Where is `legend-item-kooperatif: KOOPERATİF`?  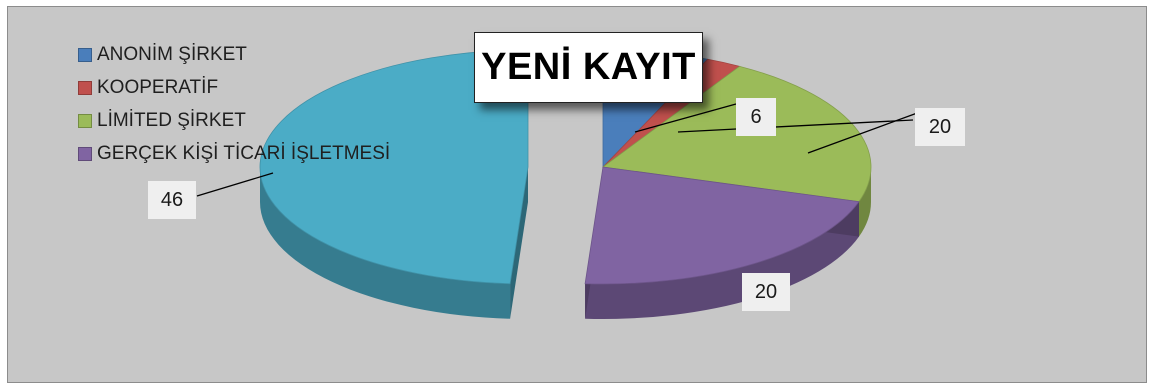 legend-item-kooperatif: KOOPERATİF is located at coordinates (234, 87).